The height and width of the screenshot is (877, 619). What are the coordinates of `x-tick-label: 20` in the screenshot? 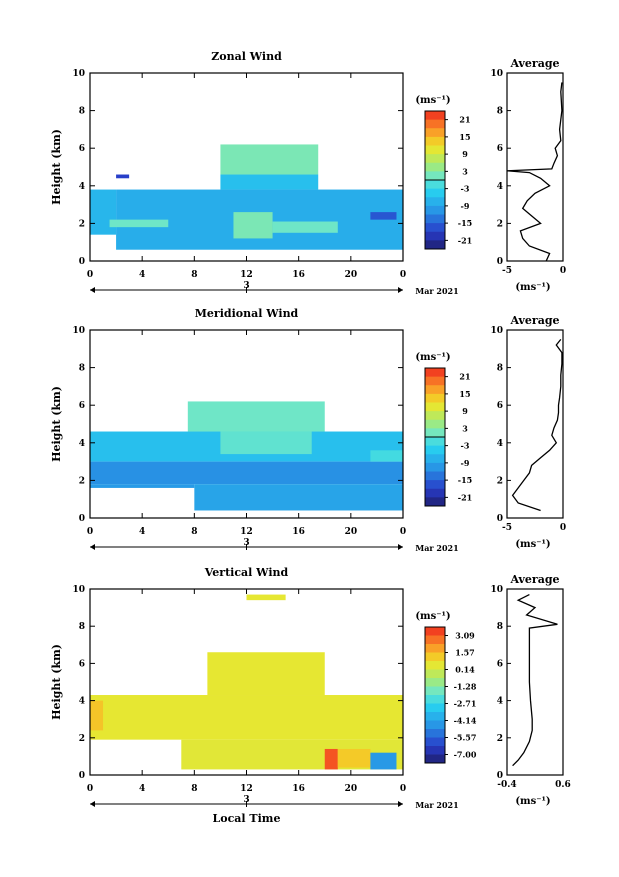 It's located at (351, 532).